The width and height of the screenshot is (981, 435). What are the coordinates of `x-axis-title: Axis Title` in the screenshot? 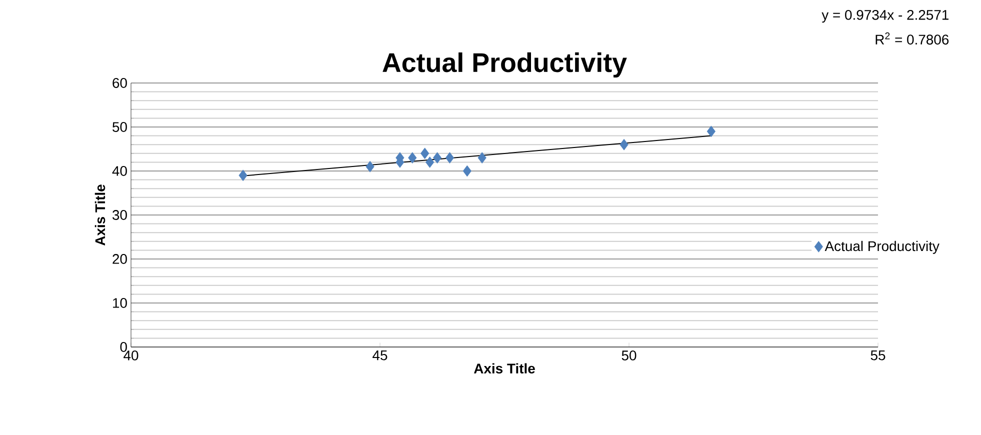 It's located at (504, 368).